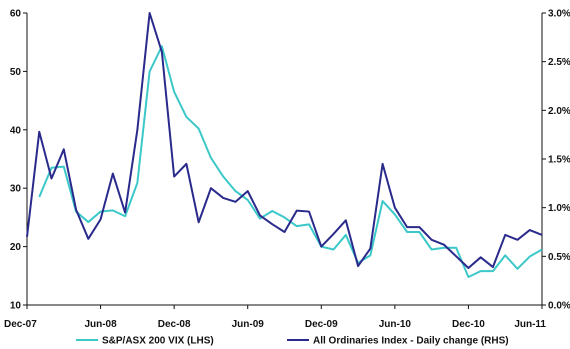 The image size is (570, 349). What do you see at coordinates (321, 324) in the screenshot?
I see `x-tick-label: Dec-09` at bounding box center [321, 324].